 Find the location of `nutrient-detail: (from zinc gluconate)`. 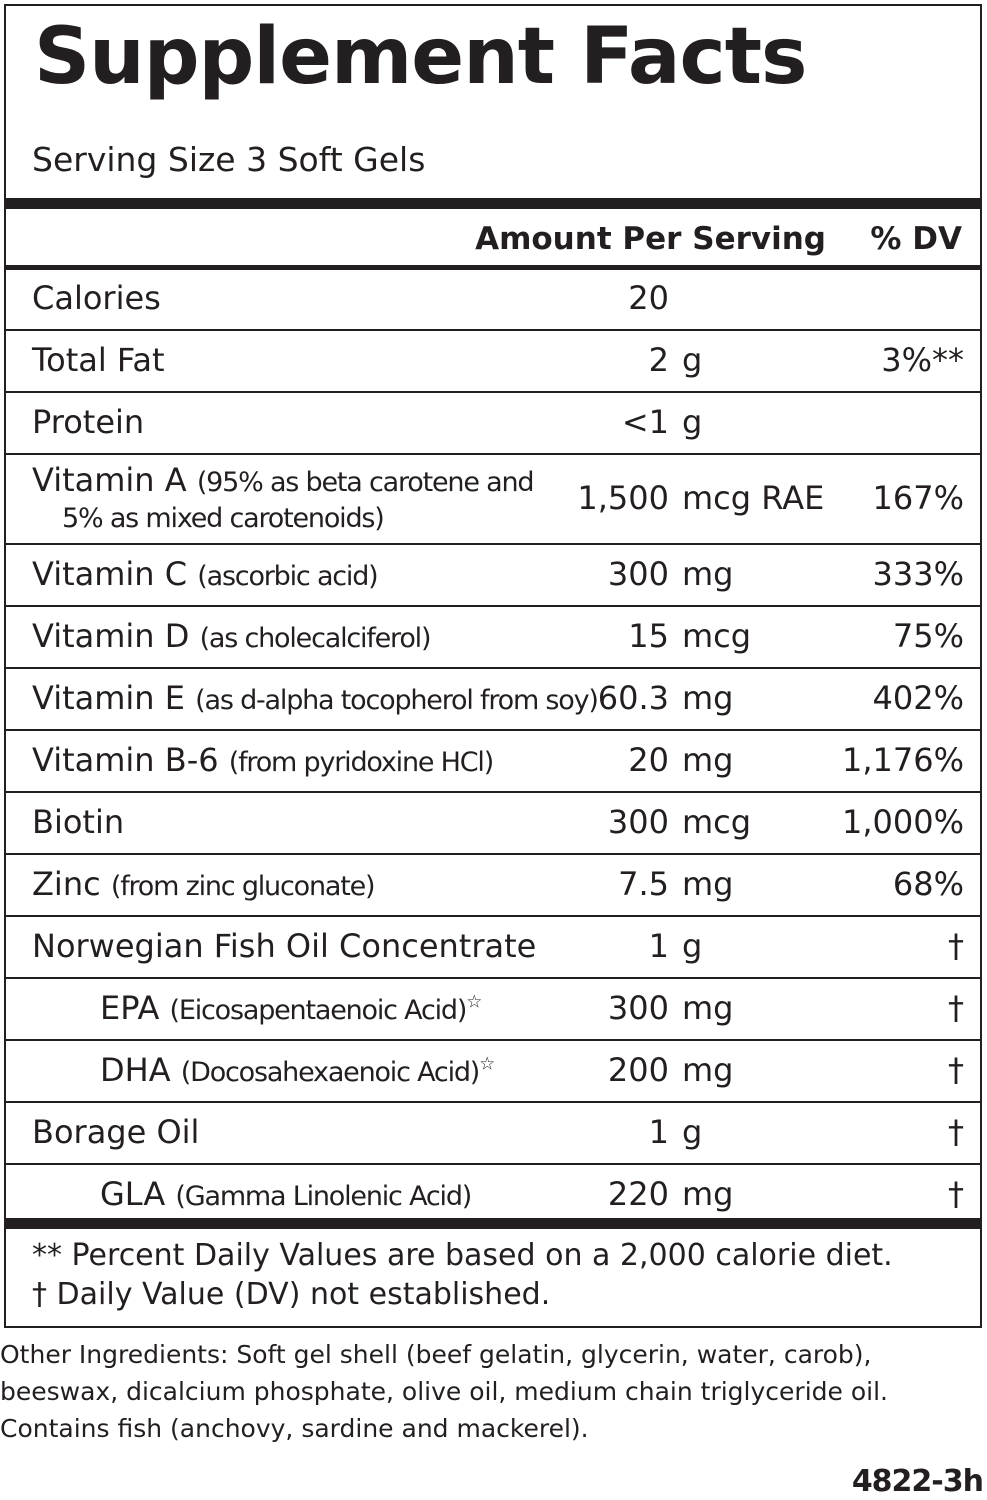

nutrient-detail: (from zinc gluconate) is located at coordinates (243, 886).